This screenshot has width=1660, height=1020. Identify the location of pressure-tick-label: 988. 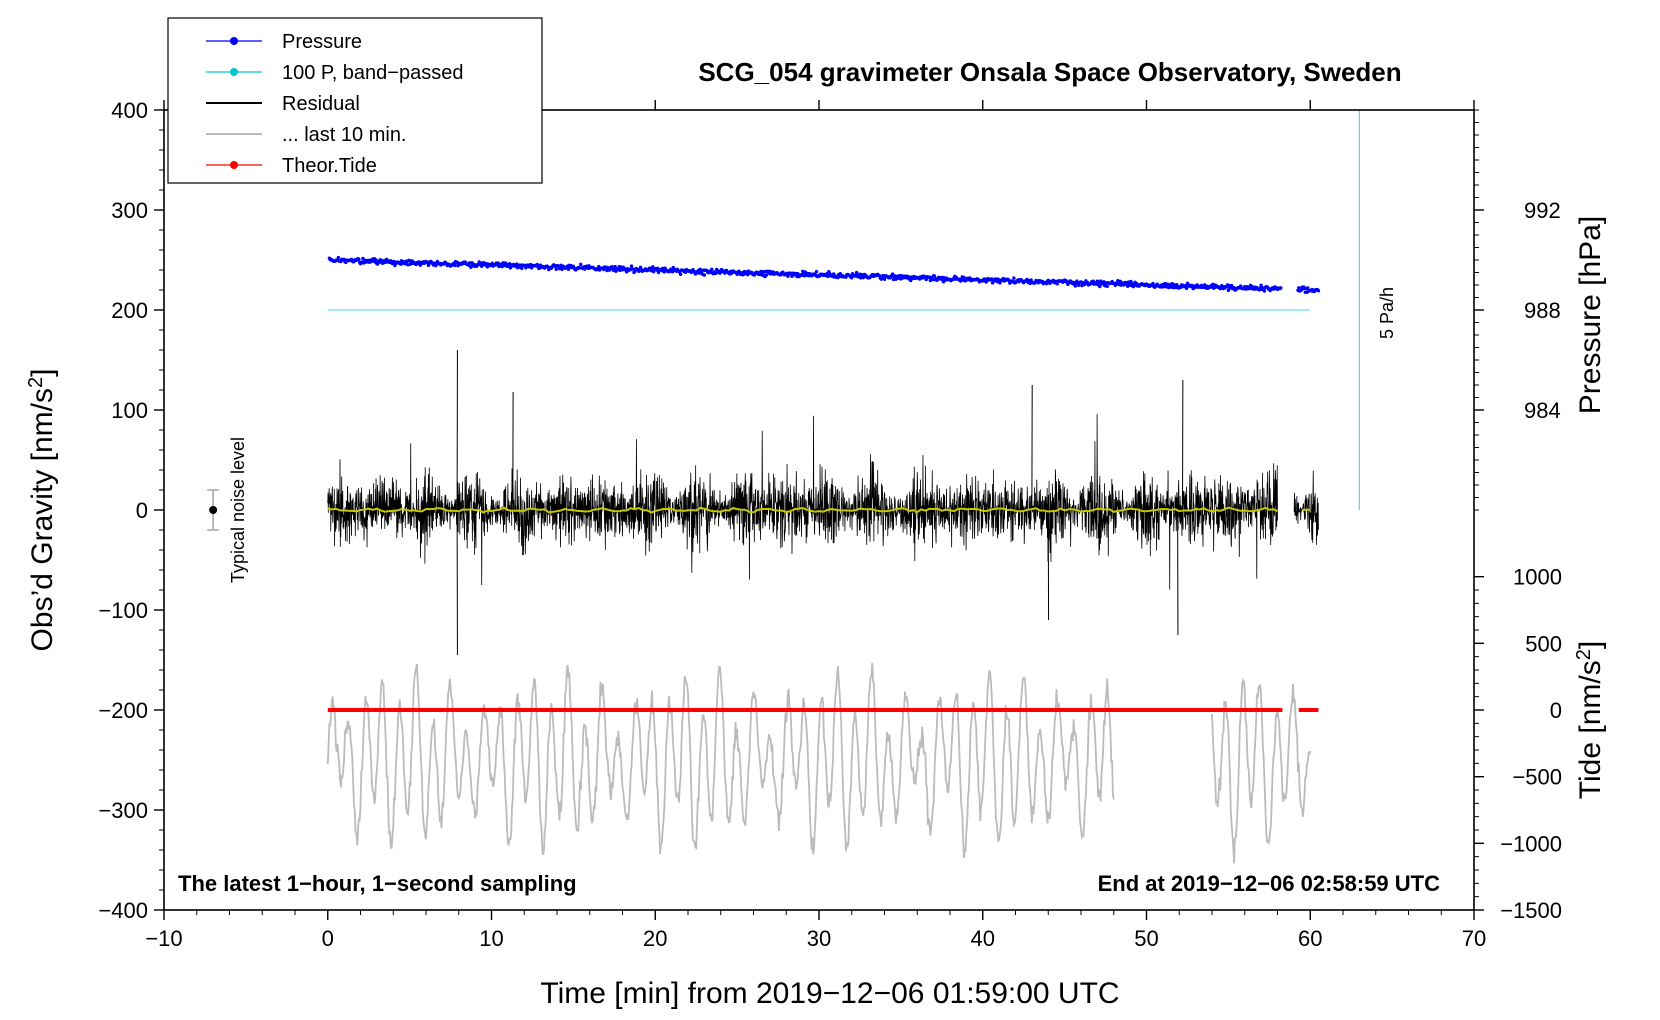
(1542, 310).